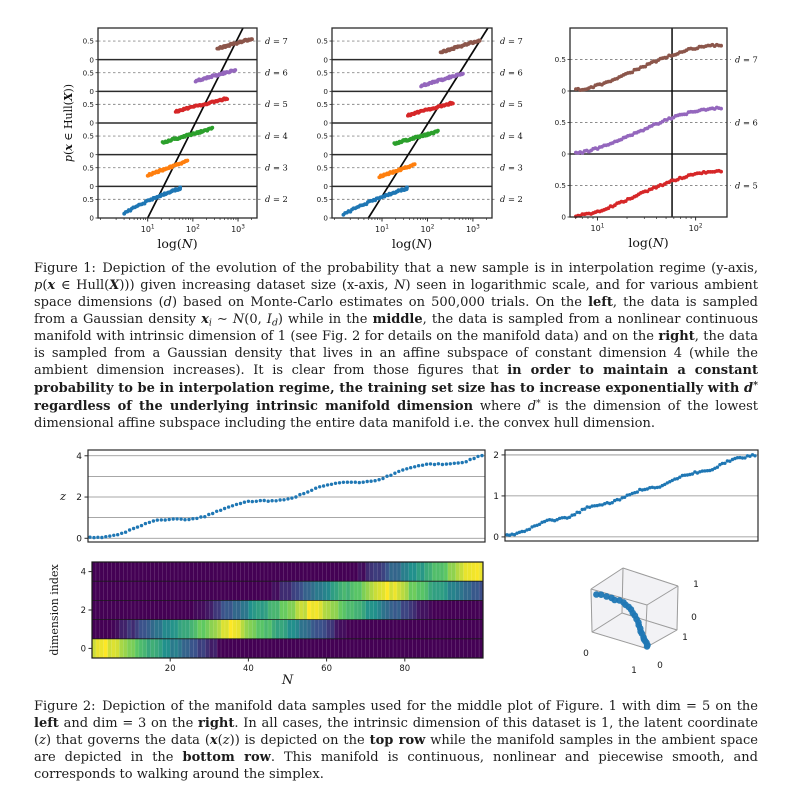 This screenshot has width=790, height=790. I want to click on caption-text: ∼, so click(222, 319).